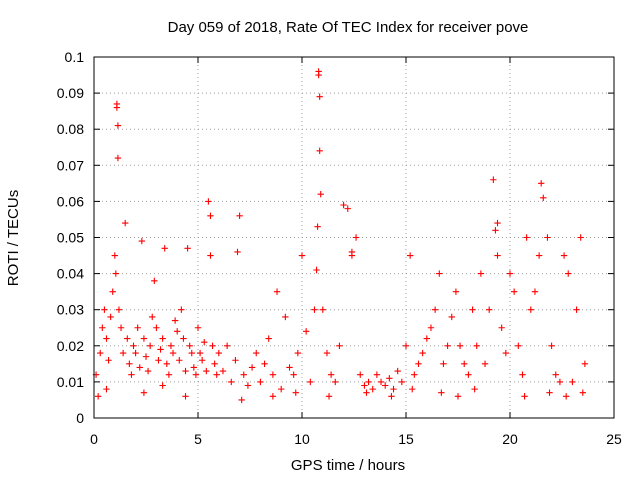  What do you see at coordinates (614, 439) in the screenshot?
I see `x-tick-label: 25` at bounding box center [614, 439].